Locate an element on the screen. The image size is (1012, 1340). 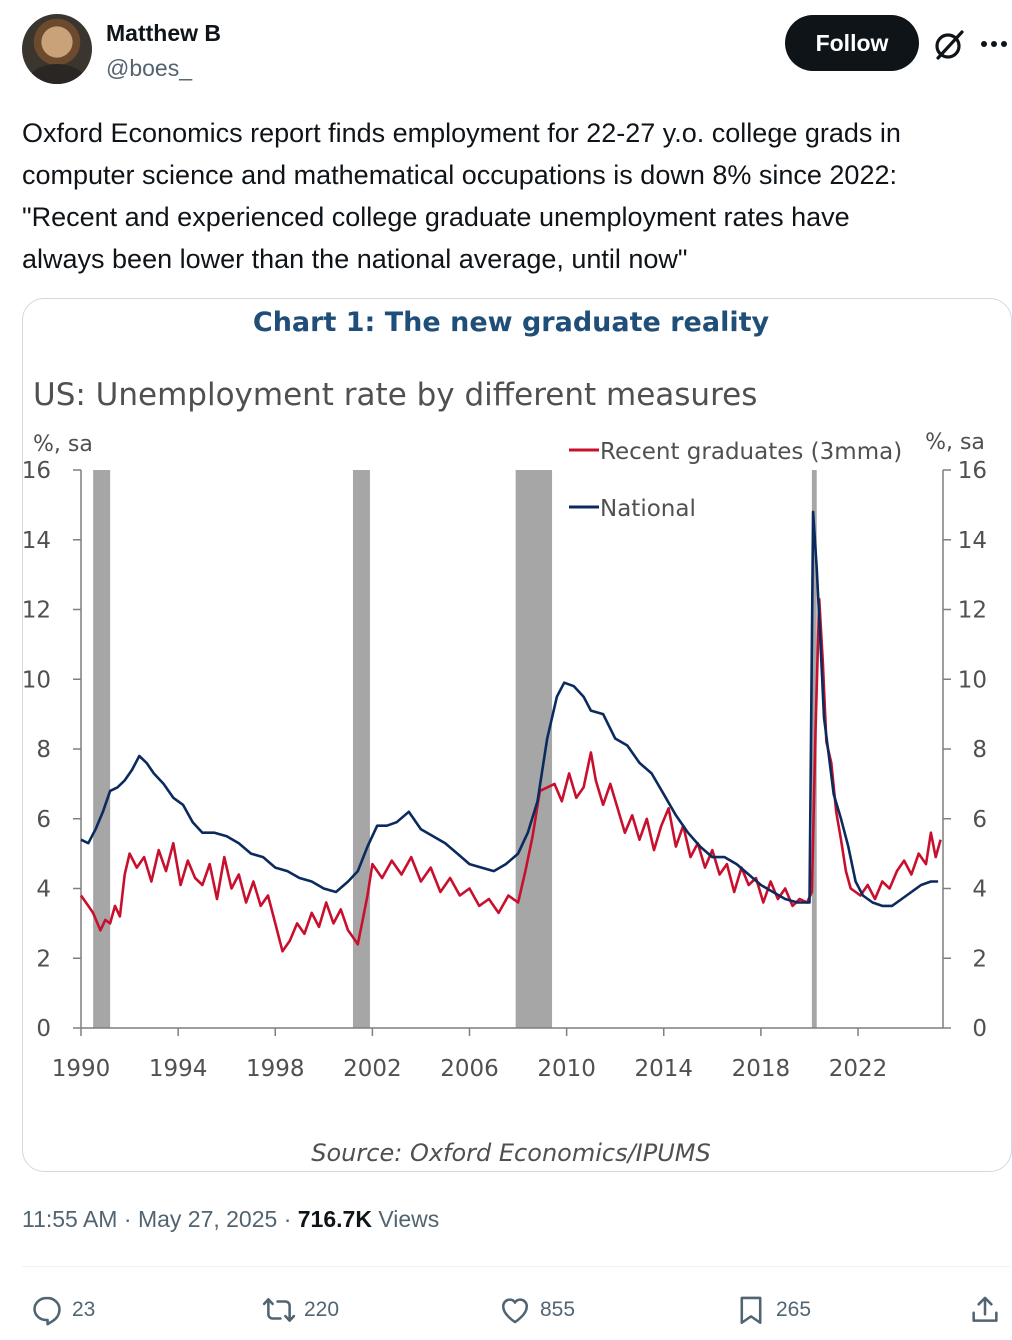
repost-button: 220 is located at coordinates (300, 1310).